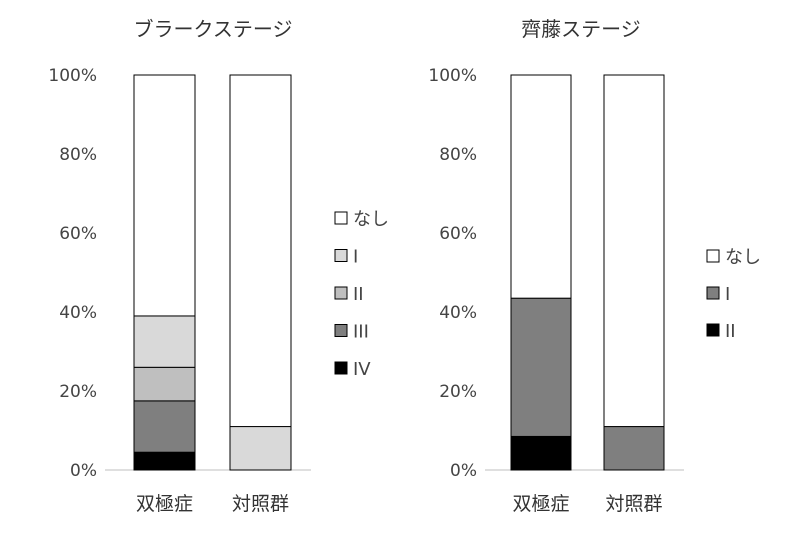 This screenshot has height=533, width=812. I want to click on legend-label: IV, so click(362, 369).